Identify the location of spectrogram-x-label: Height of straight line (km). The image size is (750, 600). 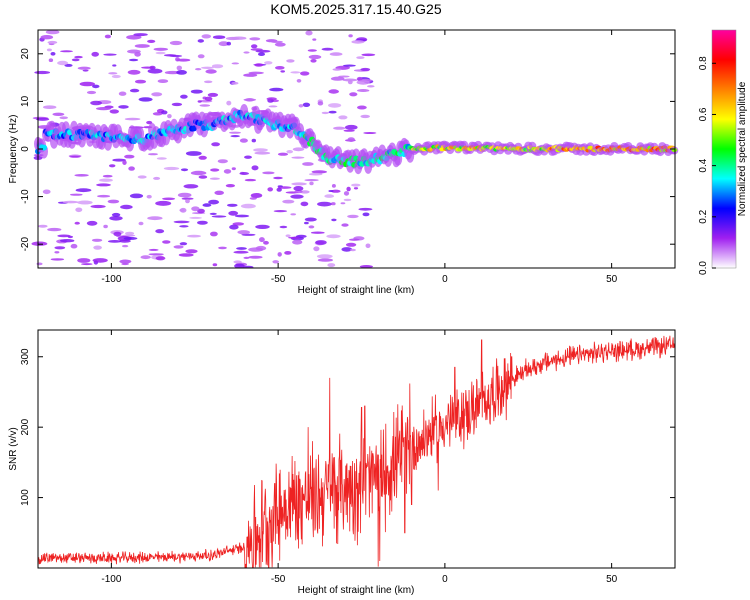
(356, 290).